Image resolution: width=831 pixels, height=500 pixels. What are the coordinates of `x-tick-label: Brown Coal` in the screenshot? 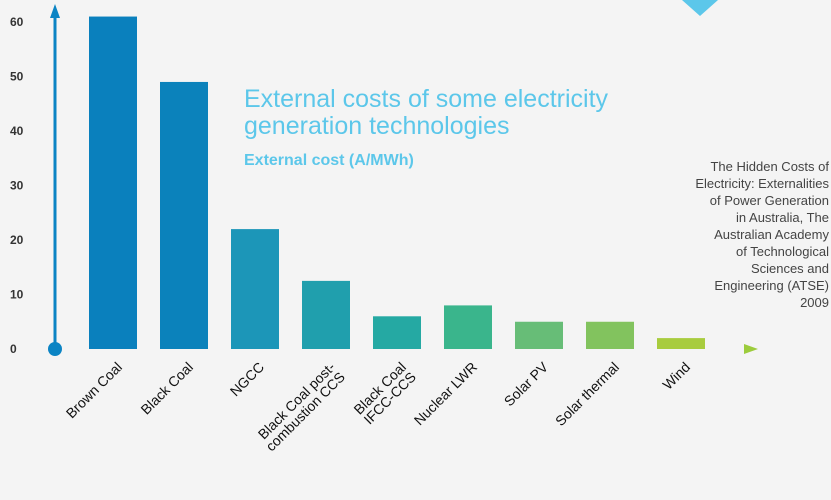 It's located at (94, 390).